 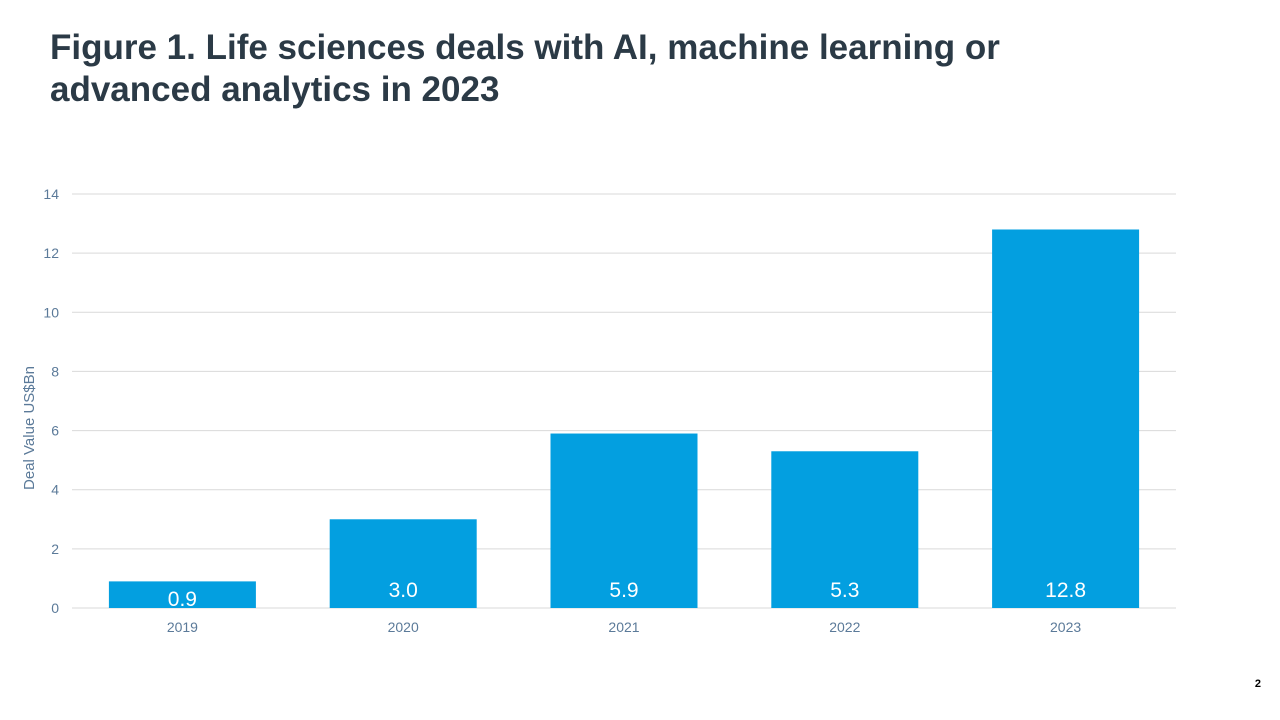 I want to click on bar-2019, so click(x=182, y=594).